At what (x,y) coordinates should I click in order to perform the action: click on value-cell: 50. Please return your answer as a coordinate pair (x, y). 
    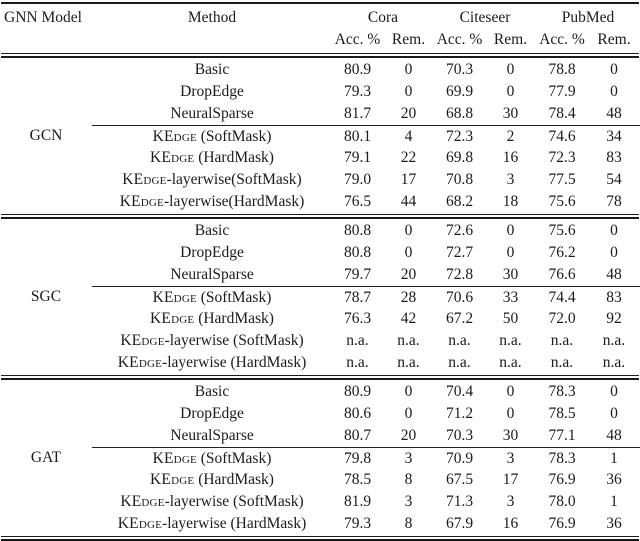
    Looking at the image, I should click on (510, 318).